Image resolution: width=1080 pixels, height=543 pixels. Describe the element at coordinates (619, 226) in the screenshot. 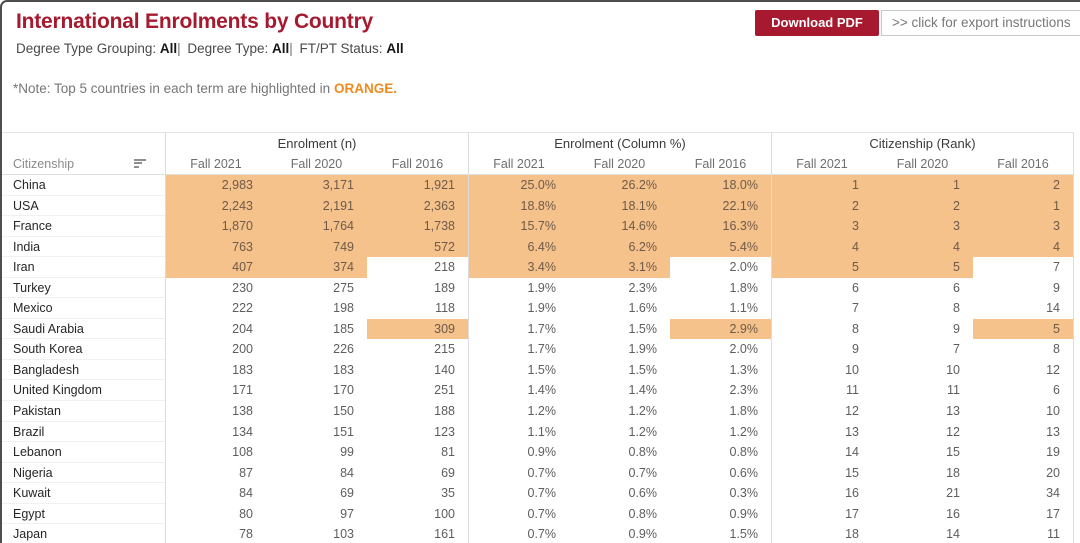

I see `value-cell: 14.6%` at that location.